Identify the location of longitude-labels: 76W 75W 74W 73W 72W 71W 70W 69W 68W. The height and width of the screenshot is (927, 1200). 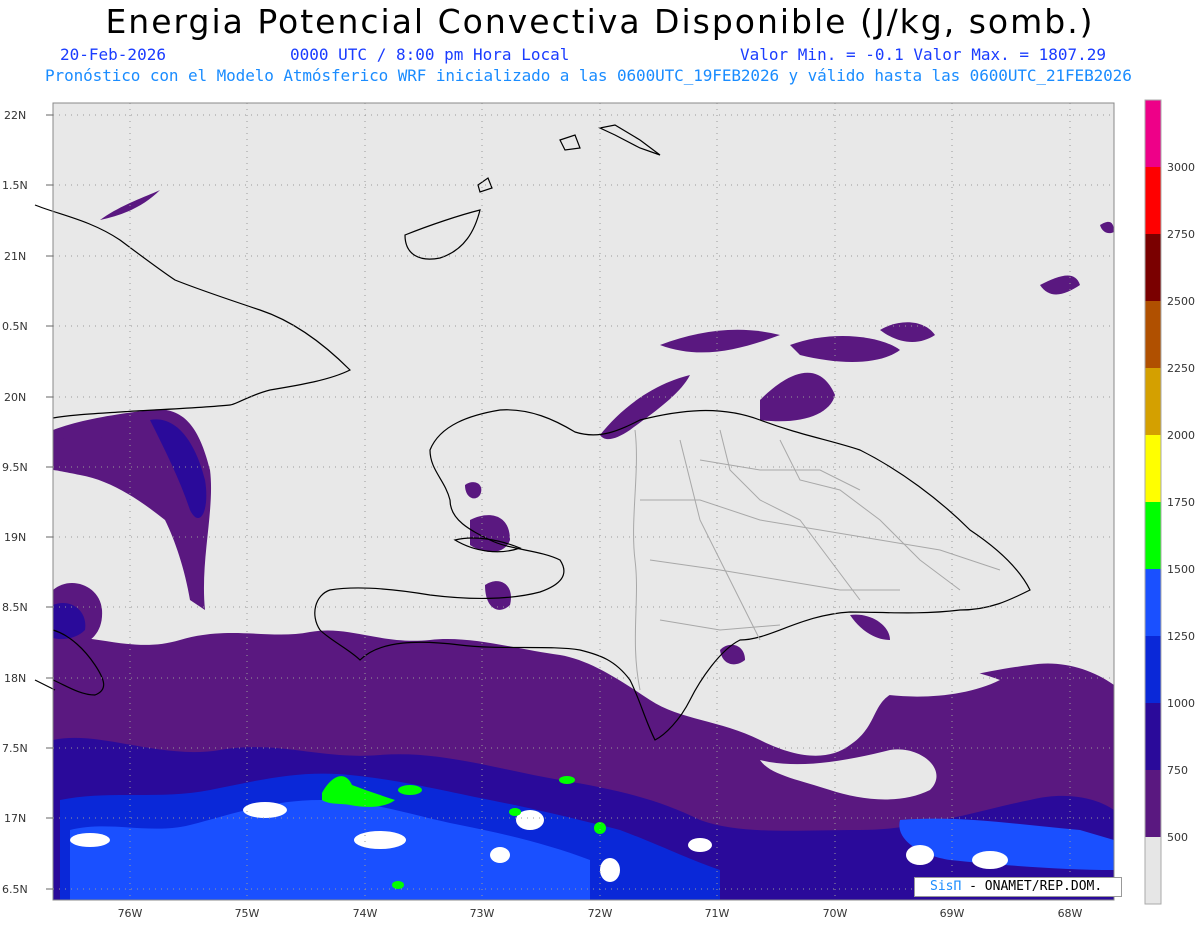
(600, 913).